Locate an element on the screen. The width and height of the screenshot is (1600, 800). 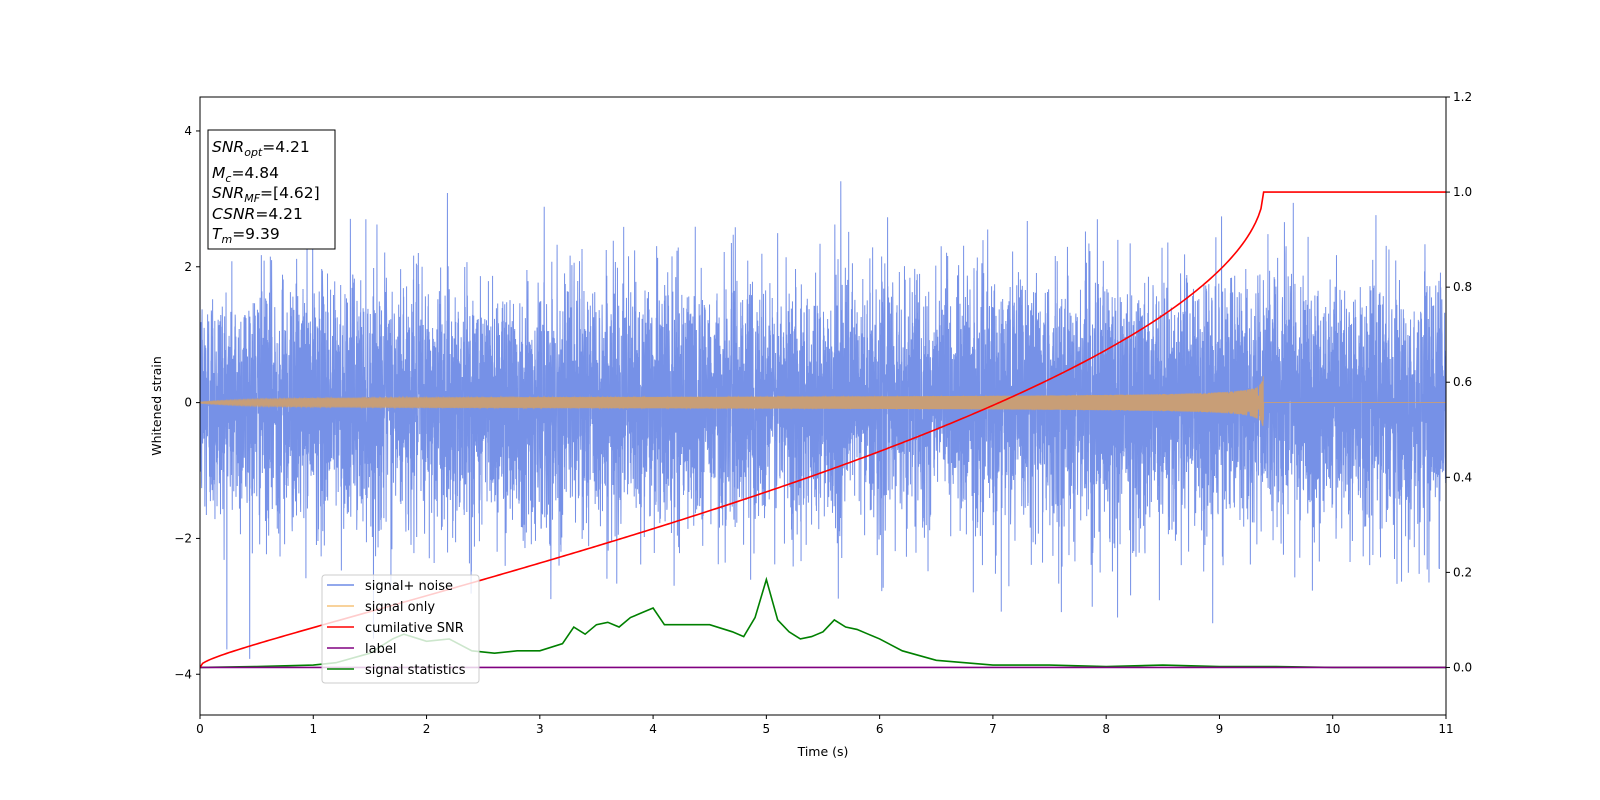
y-tick-label: 2 is located at coordinates (188, 267).